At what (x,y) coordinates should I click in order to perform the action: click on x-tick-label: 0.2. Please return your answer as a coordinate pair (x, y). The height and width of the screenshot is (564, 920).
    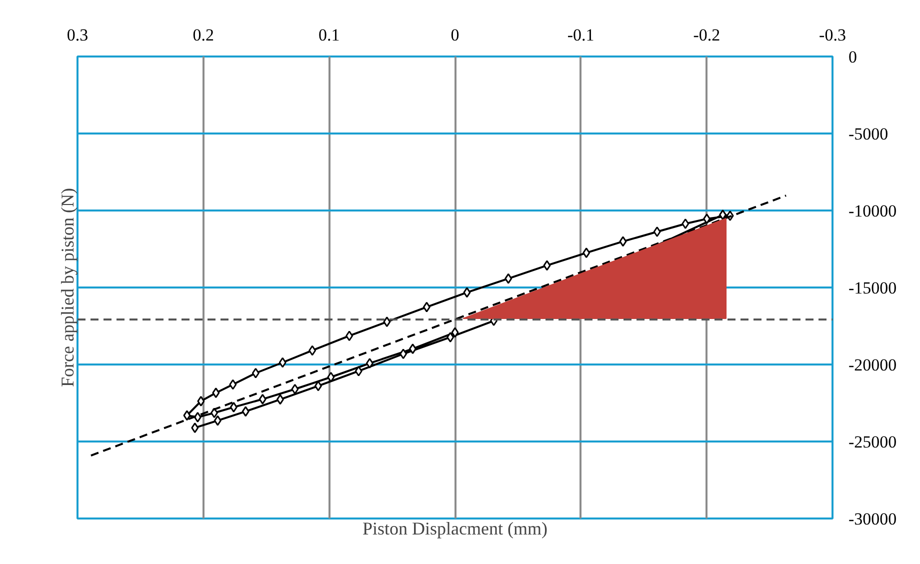
    Looking at the image, I should click on (203, 35).